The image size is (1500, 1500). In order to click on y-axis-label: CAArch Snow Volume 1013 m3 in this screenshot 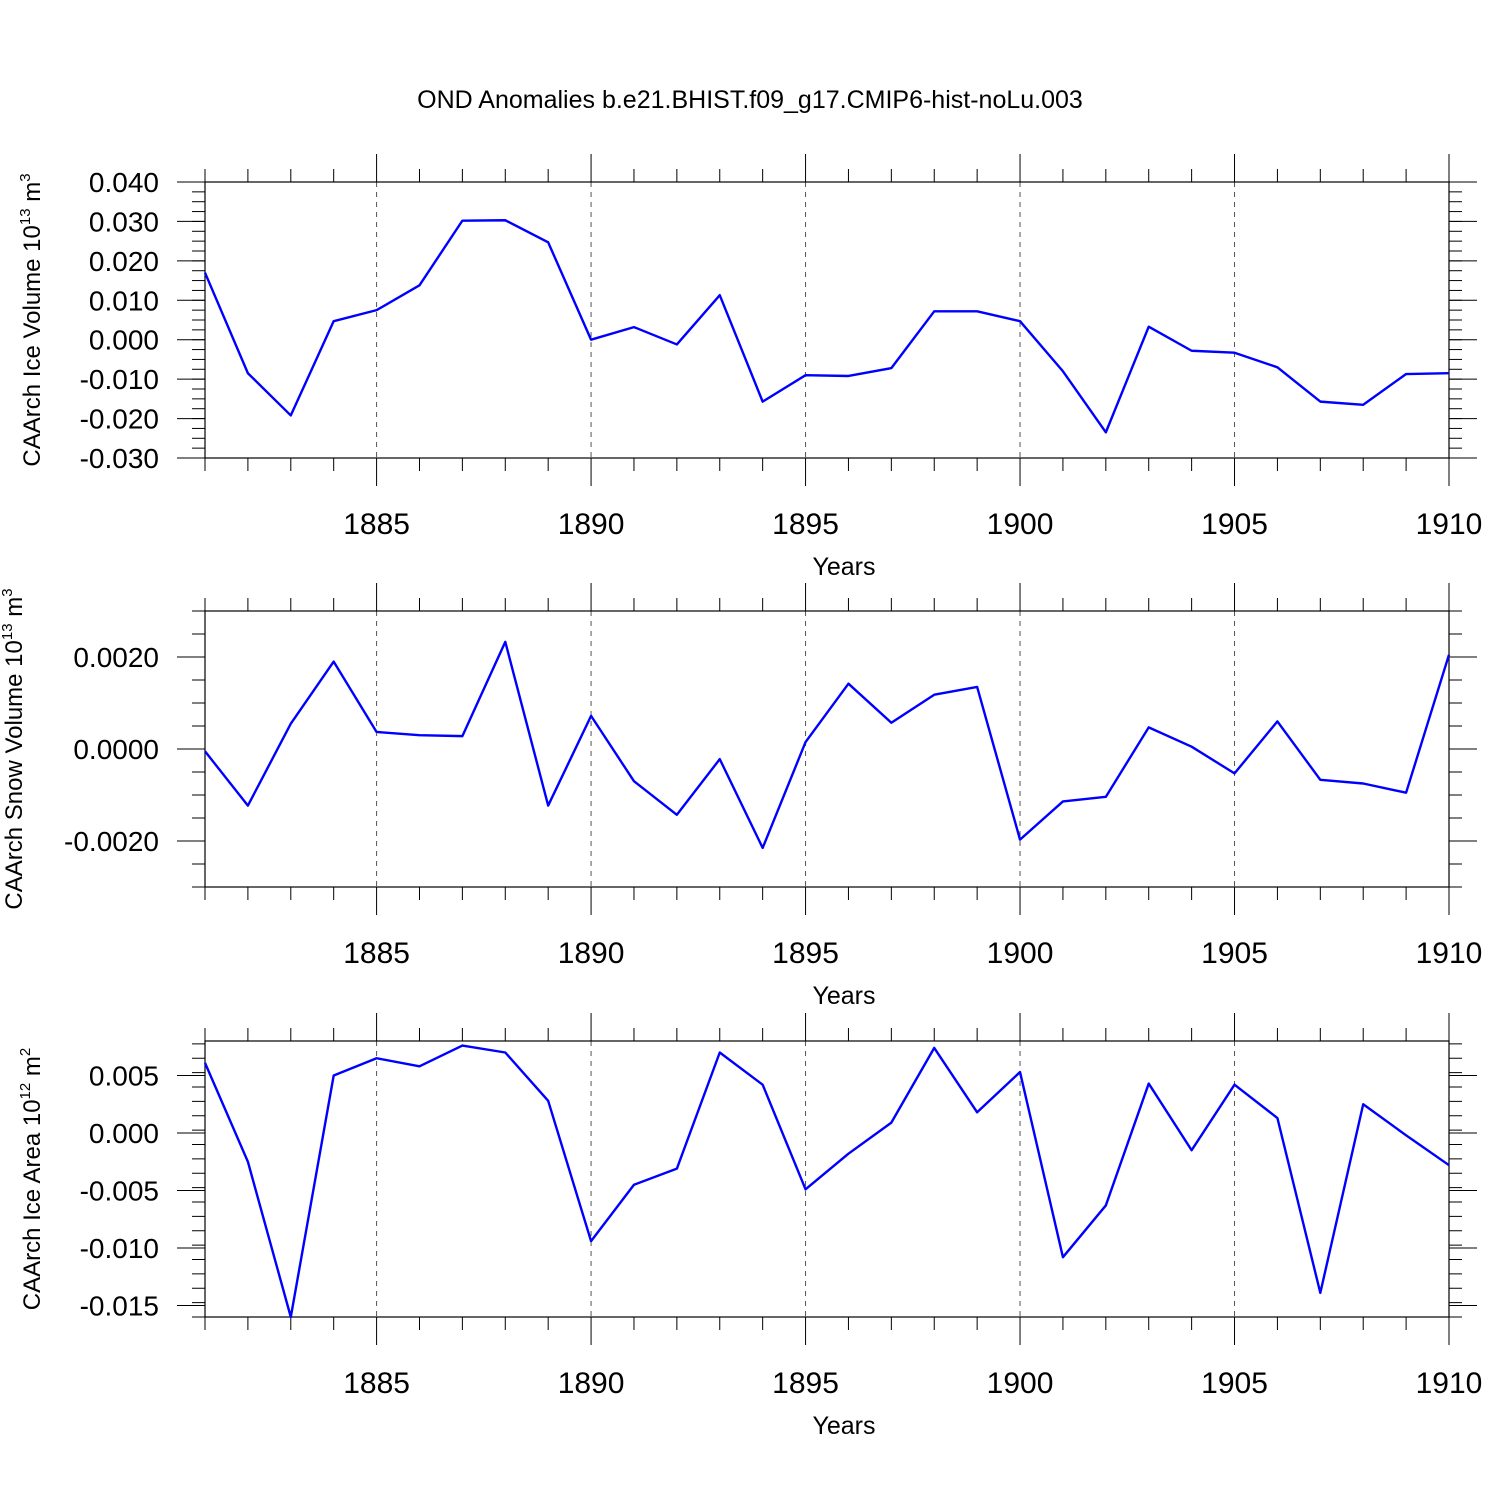, I will do `click(14, 748)`.